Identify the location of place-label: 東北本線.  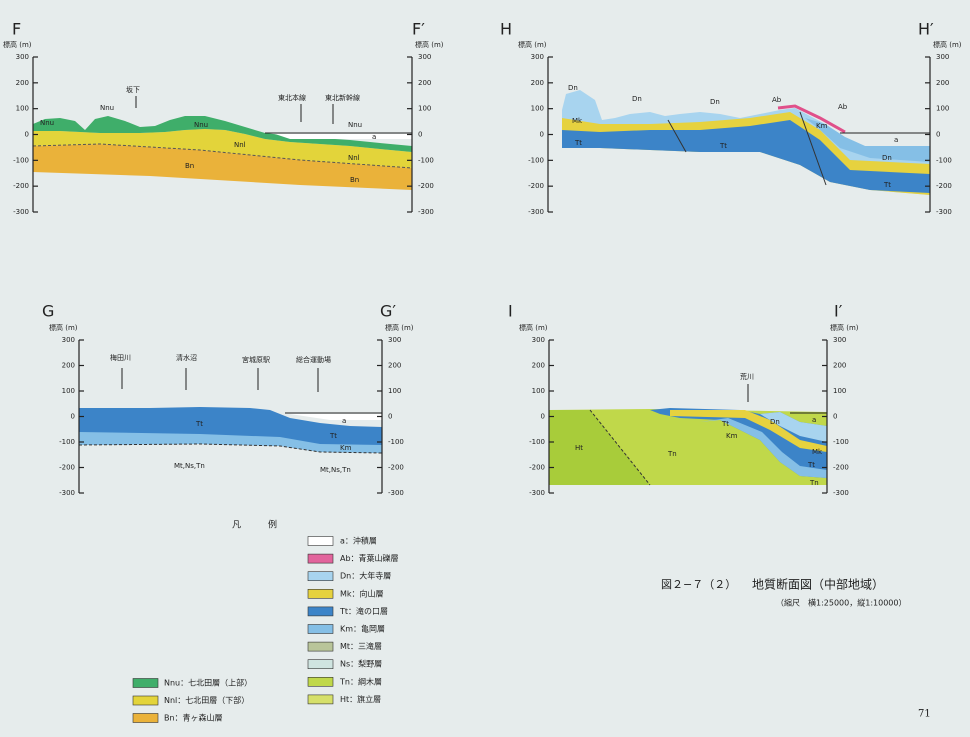
(292, 97).